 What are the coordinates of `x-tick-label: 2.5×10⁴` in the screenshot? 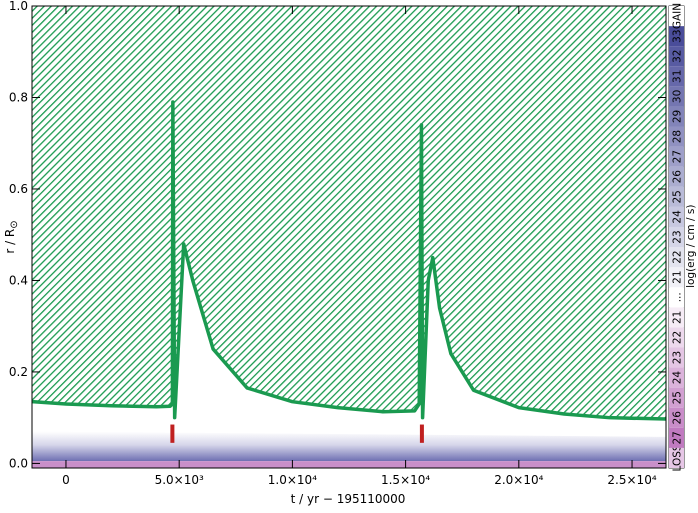 It's located at (631, 480).